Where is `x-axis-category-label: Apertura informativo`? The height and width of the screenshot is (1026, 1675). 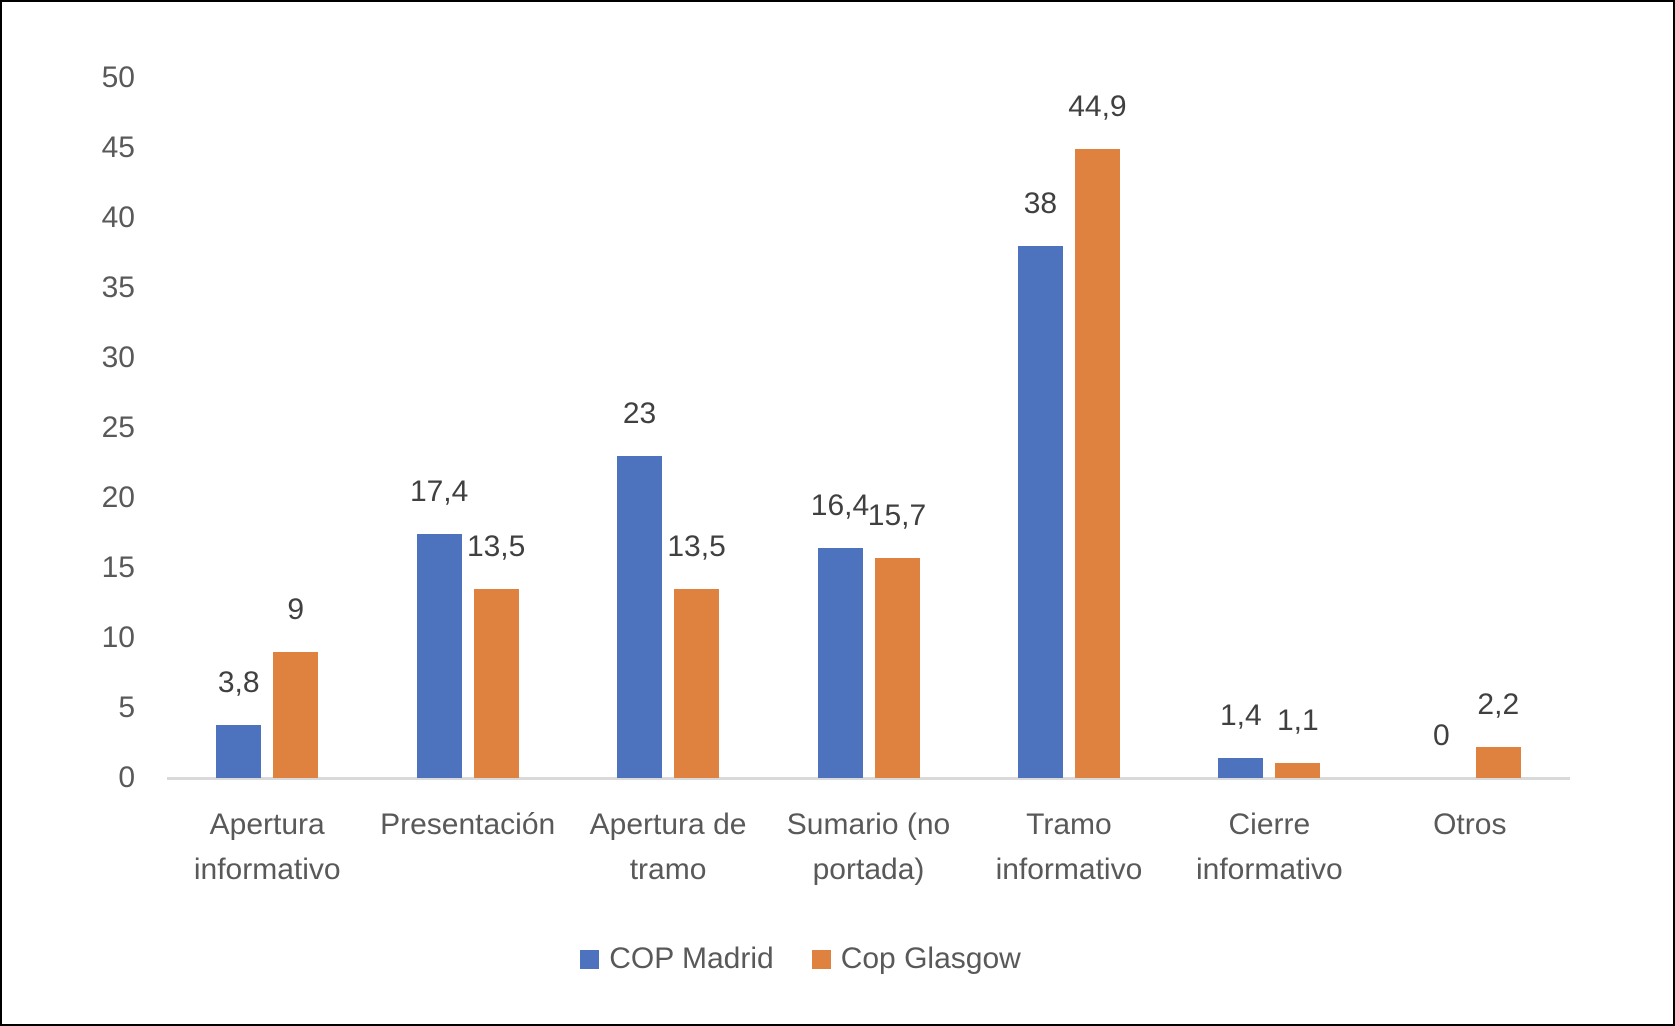
x-axis-category-label: Apertura informativo is located at coordinates (267, 847).